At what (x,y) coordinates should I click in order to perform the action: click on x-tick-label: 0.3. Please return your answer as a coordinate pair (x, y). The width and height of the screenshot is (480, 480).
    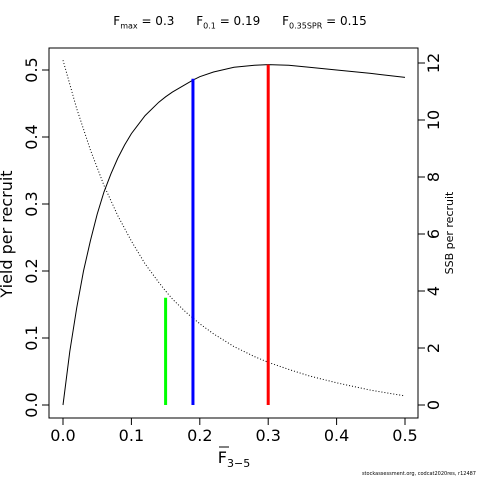
    Looking at the image, I should click on (267, 435).